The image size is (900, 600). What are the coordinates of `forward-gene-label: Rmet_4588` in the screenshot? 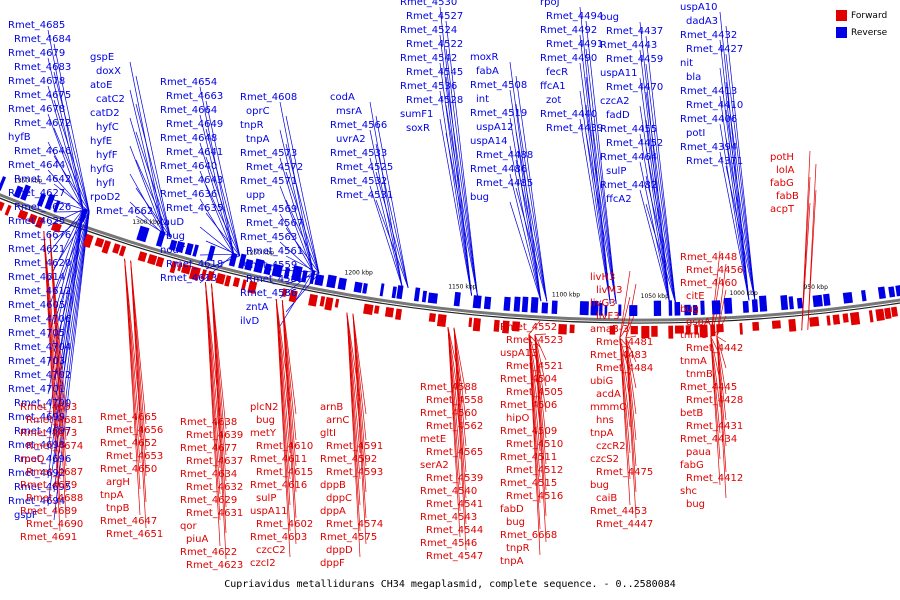 It's located at (448, 387).